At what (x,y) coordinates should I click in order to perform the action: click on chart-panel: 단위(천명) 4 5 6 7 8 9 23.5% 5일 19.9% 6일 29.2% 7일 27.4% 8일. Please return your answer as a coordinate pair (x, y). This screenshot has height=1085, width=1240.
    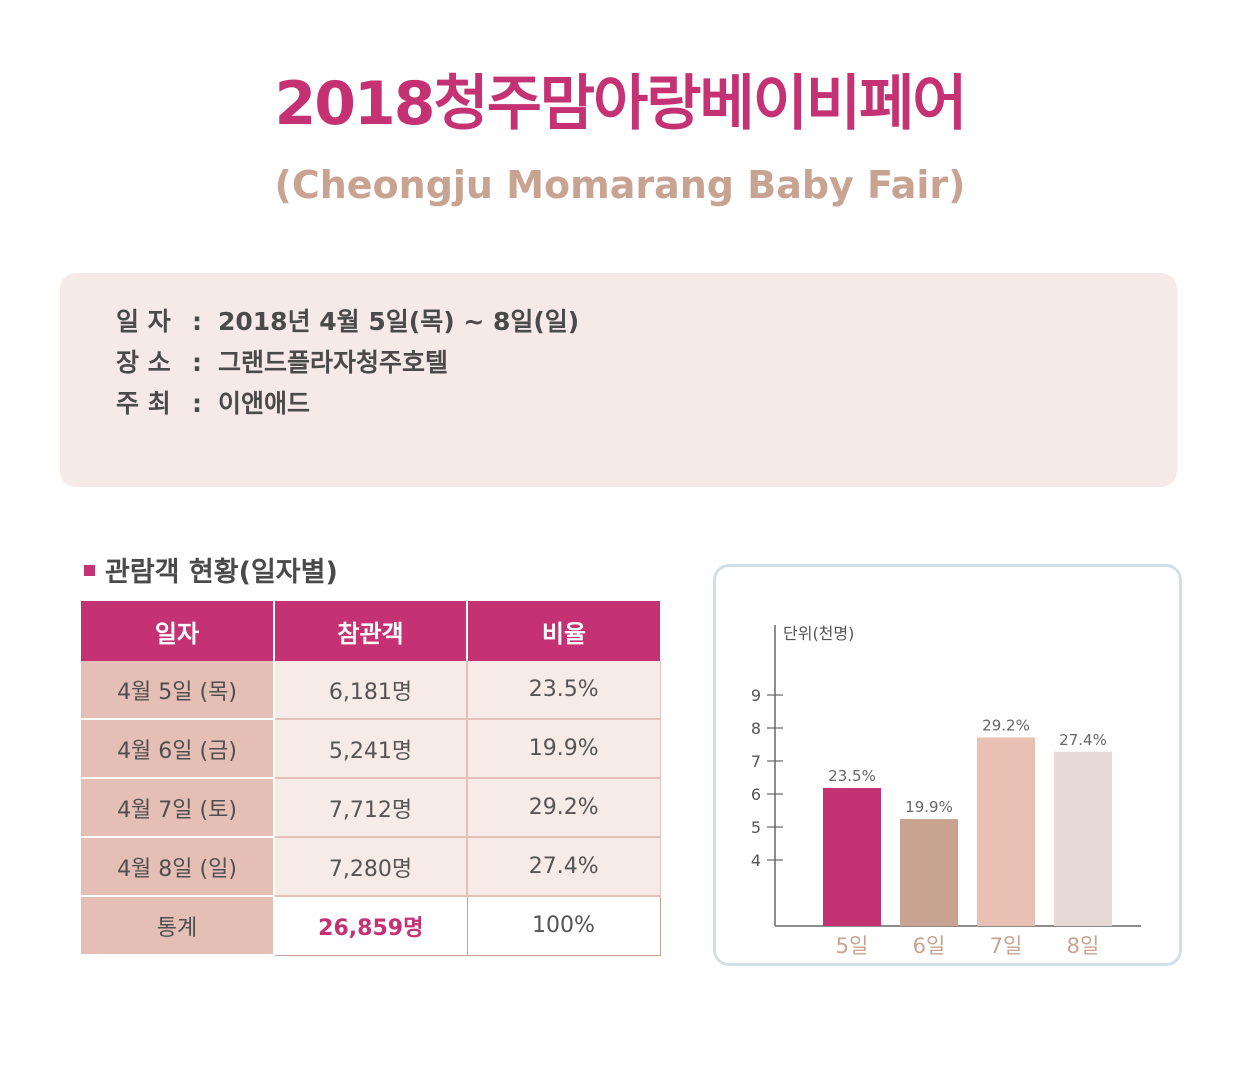
    Looking at the image, I should click on (947, 765).